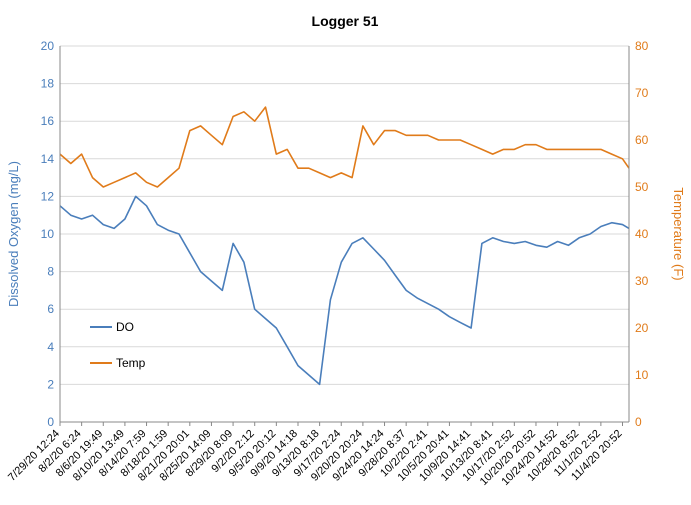 The height and width of the screenshot is (505, 691). I want to click on y-axis-left-label: Dissolved Oxygen (mg/L), so click(13, 234).